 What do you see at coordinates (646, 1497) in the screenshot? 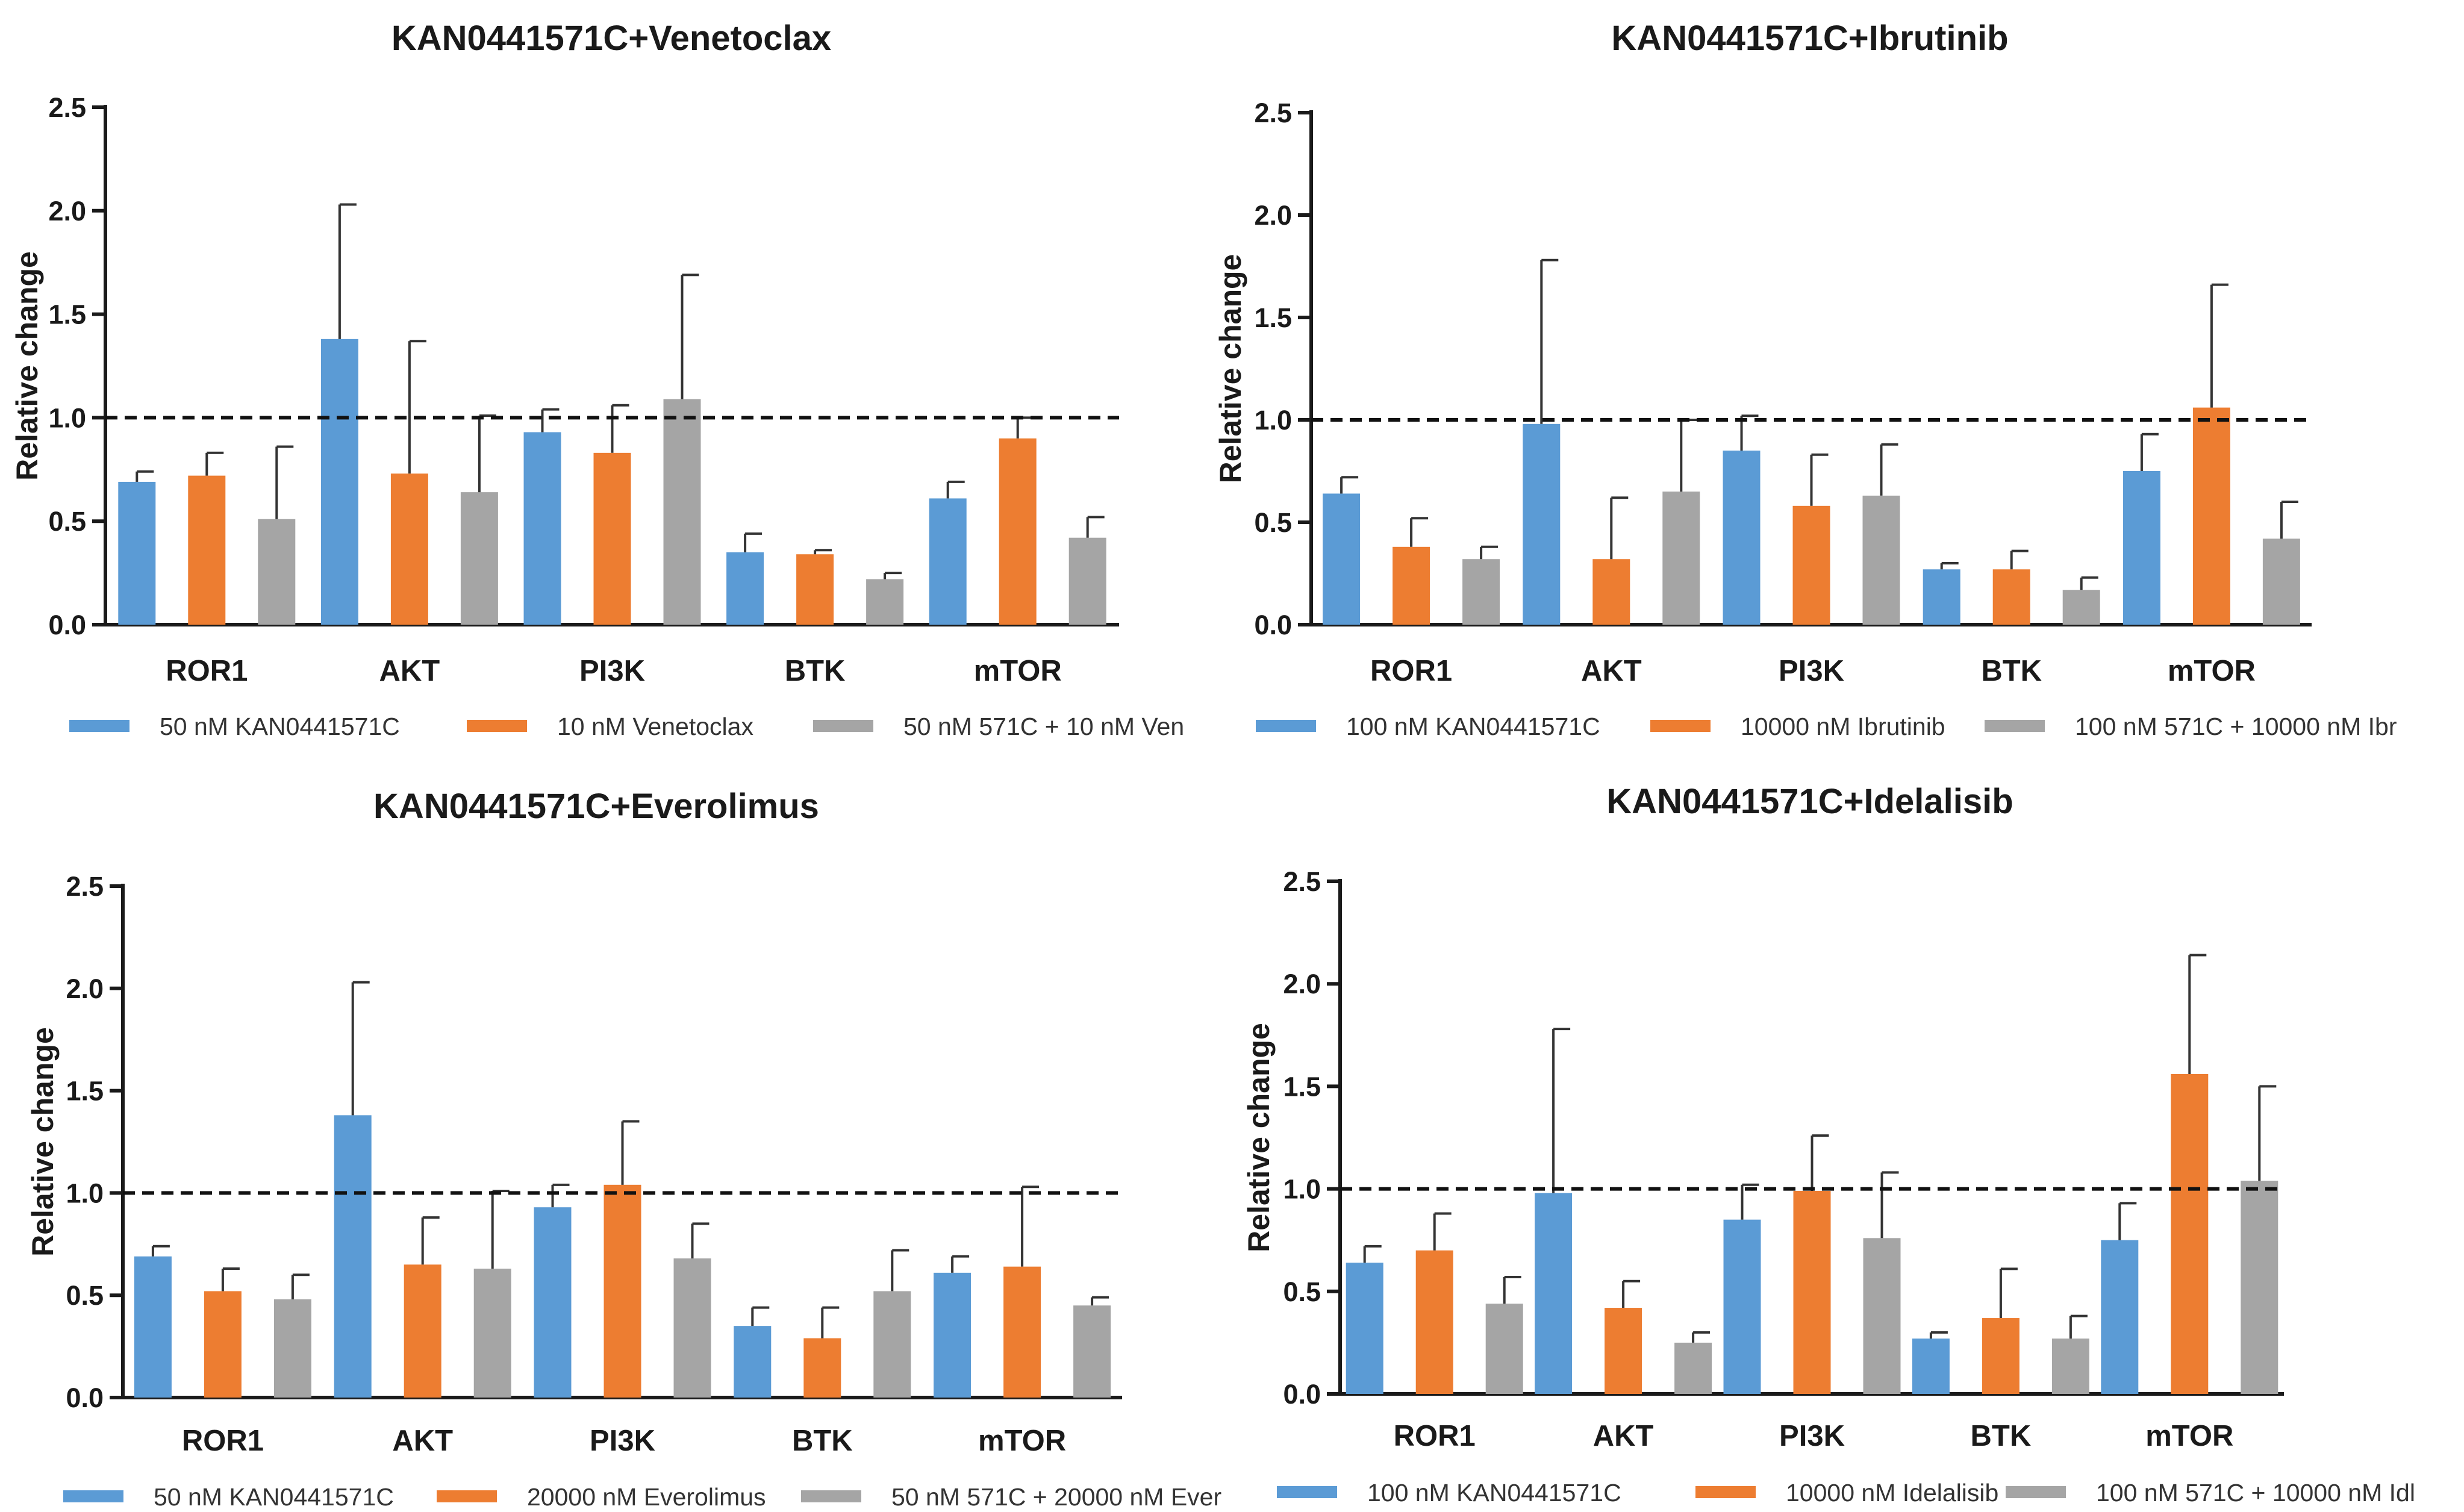
I see `legend-label: 20000 nM Everolimus` at bounding box center [646, 1497].